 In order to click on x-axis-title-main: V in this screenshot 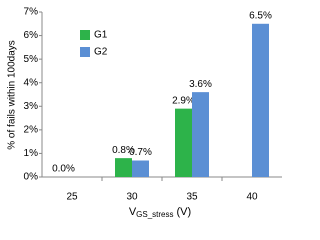, I will do `click(133, 212)`.